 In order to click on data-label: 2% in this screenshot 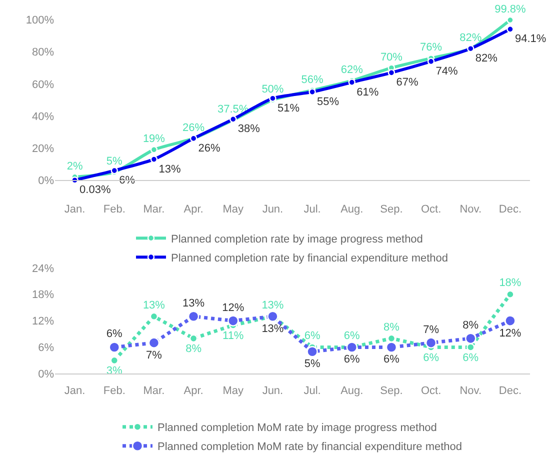, I will do `click(74, 166)`.